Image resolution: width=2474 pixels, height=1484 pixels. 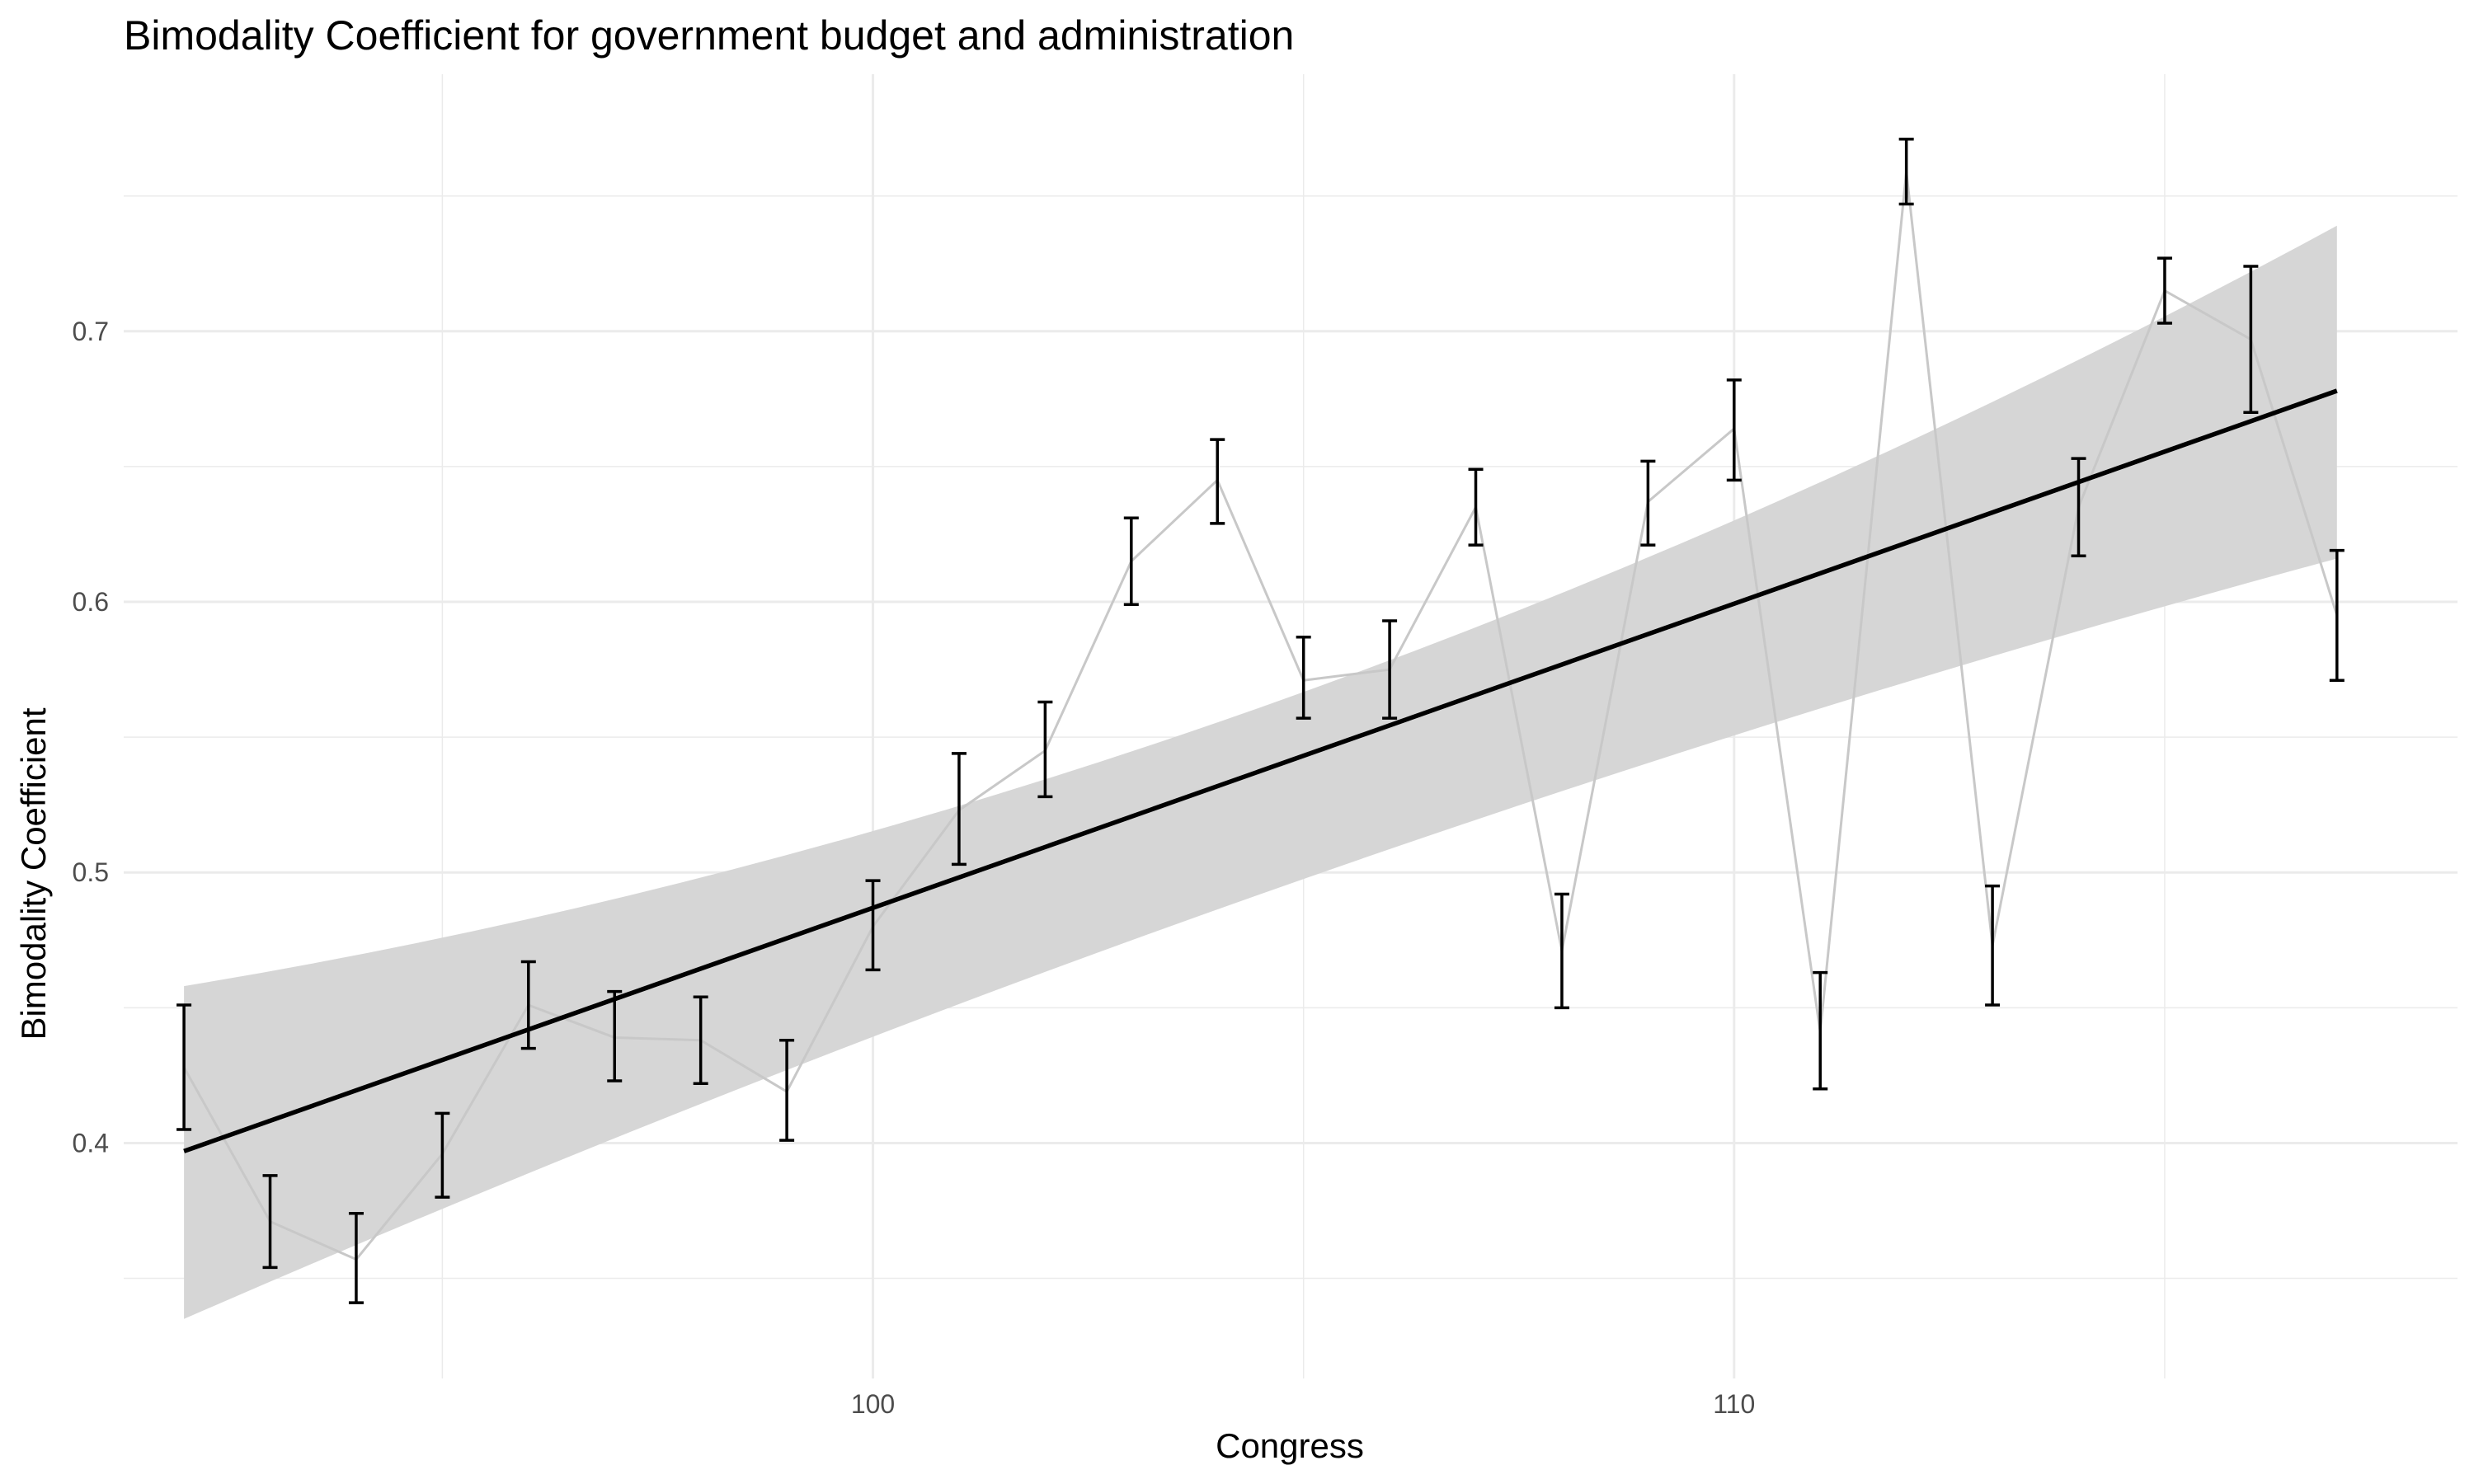 I want to click on y-tick-labels: 0.4 0.5 0.6 0.7, so click(x=91, y=737).